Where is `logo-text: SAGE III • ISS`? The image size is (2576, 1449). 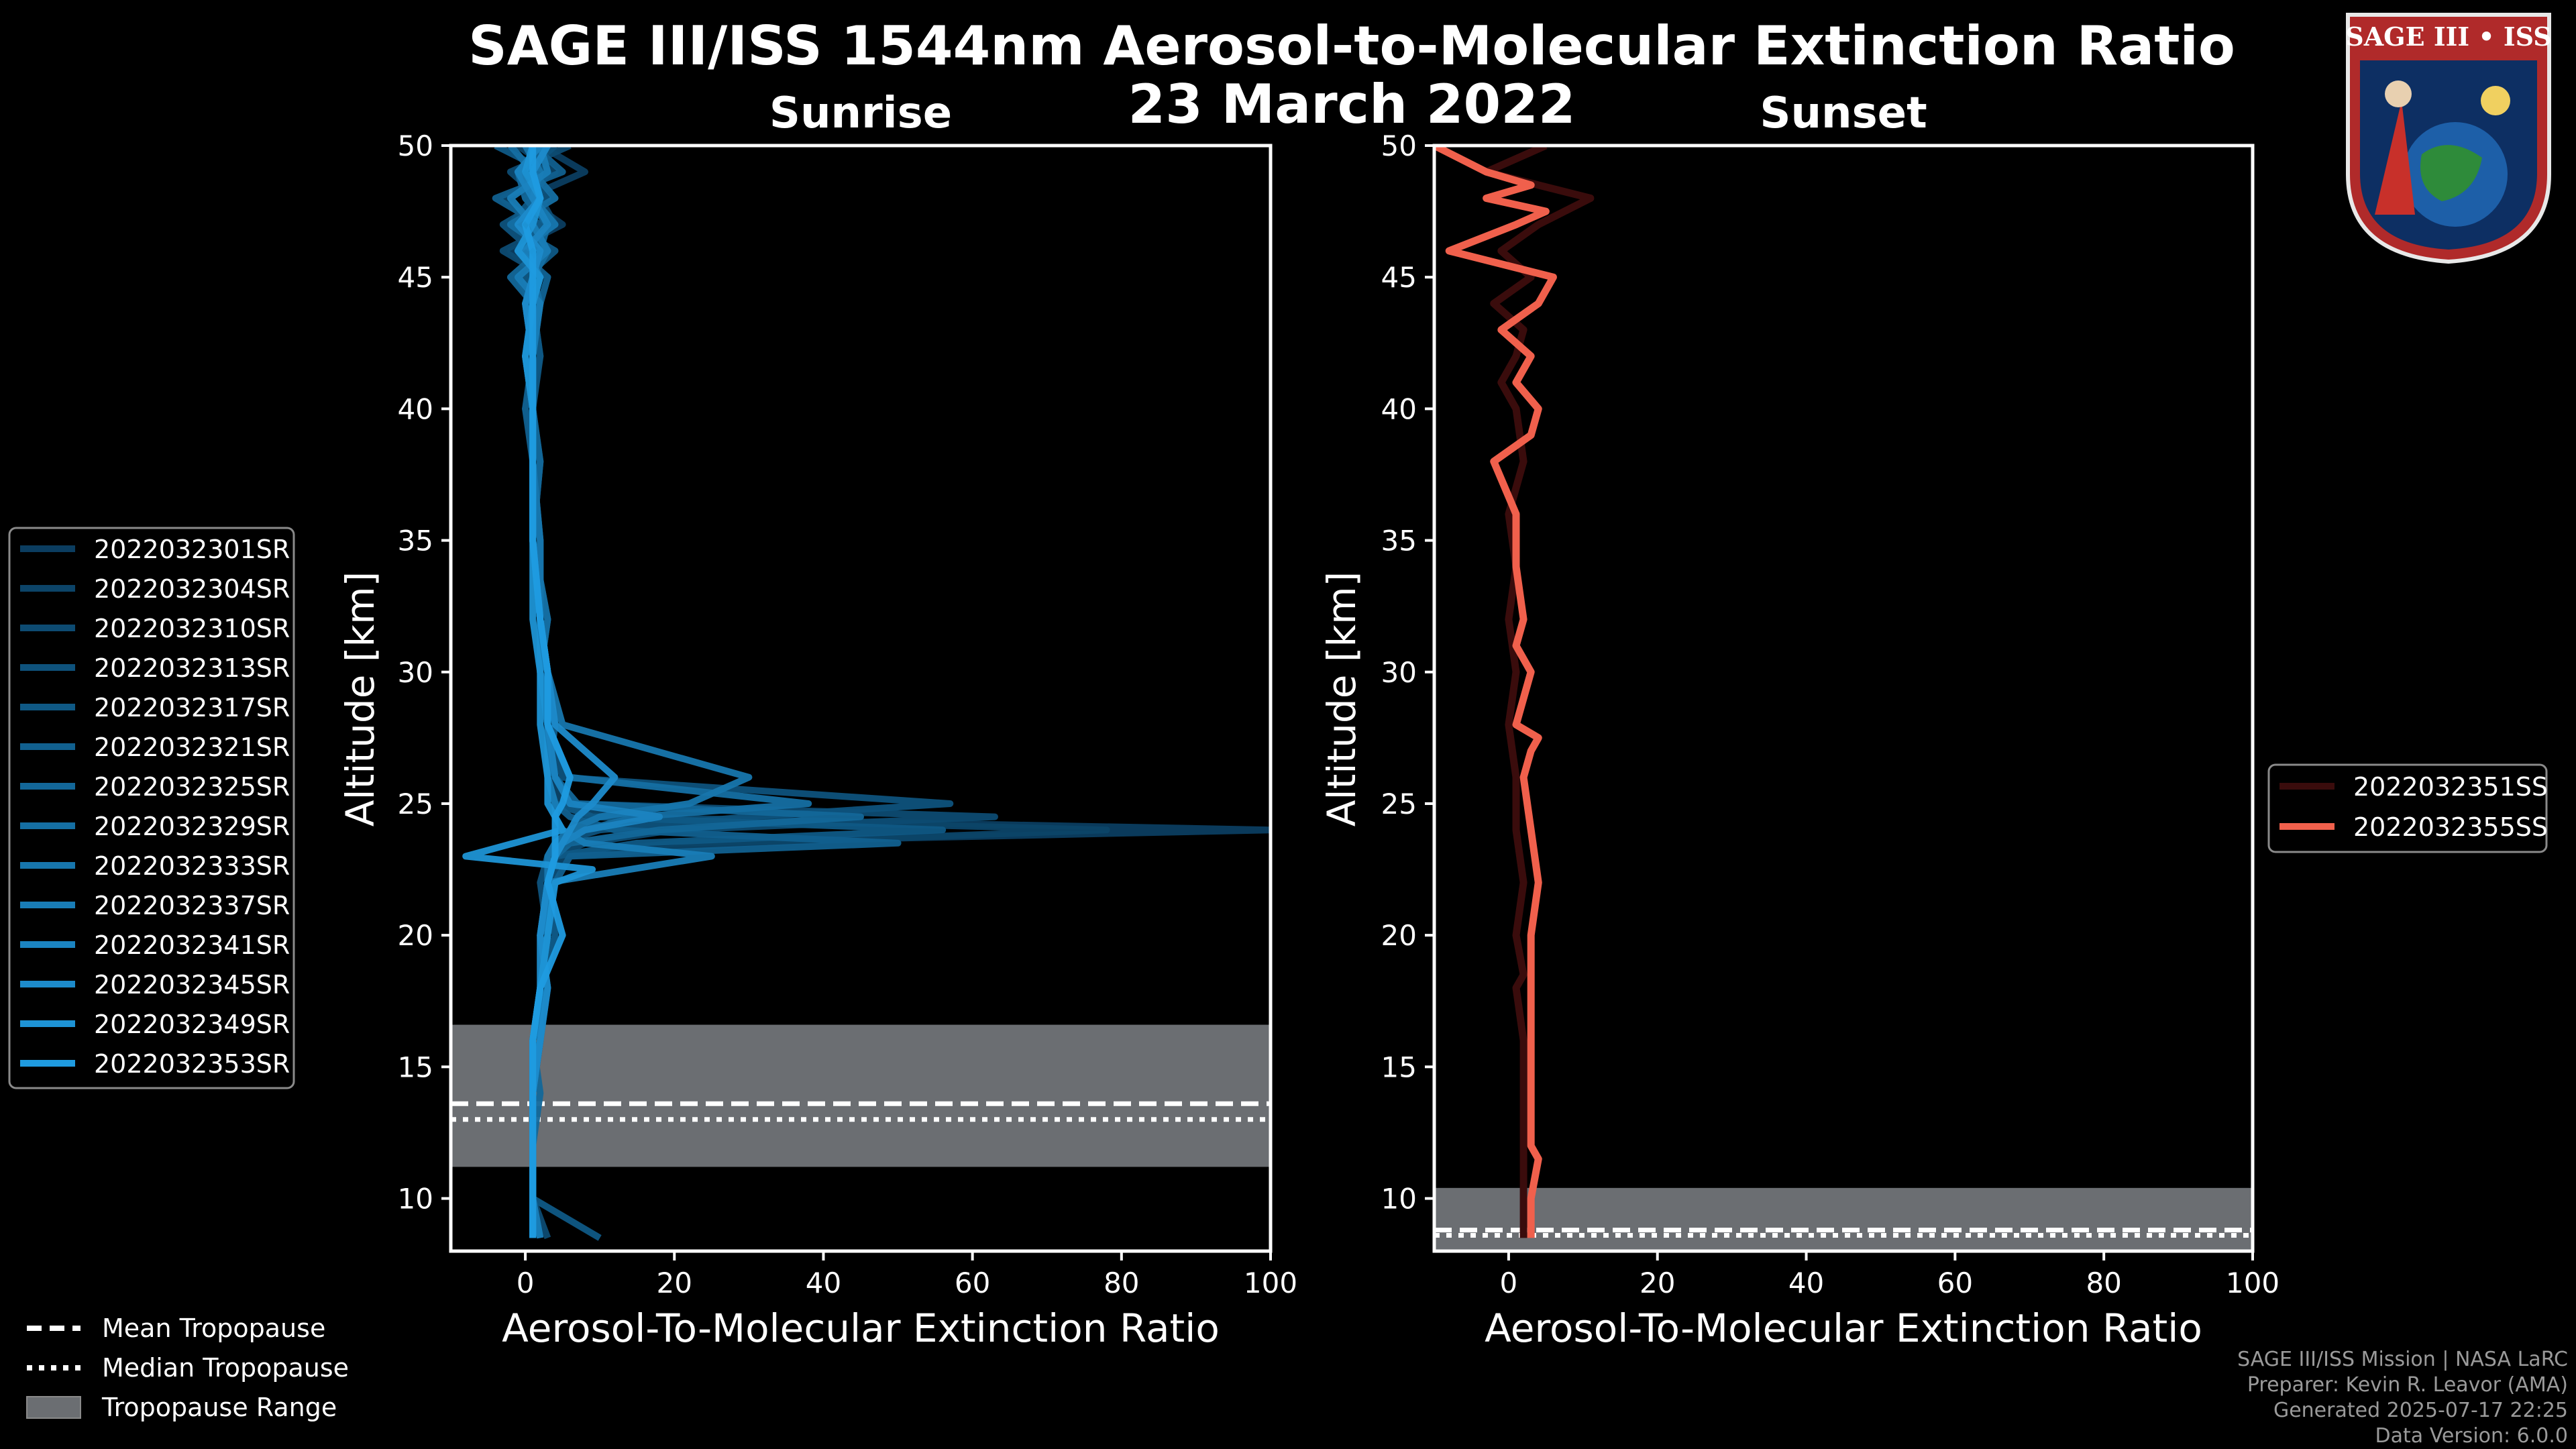
logo-text: SAGE III • ISS is located at coordinates (2448, 36).